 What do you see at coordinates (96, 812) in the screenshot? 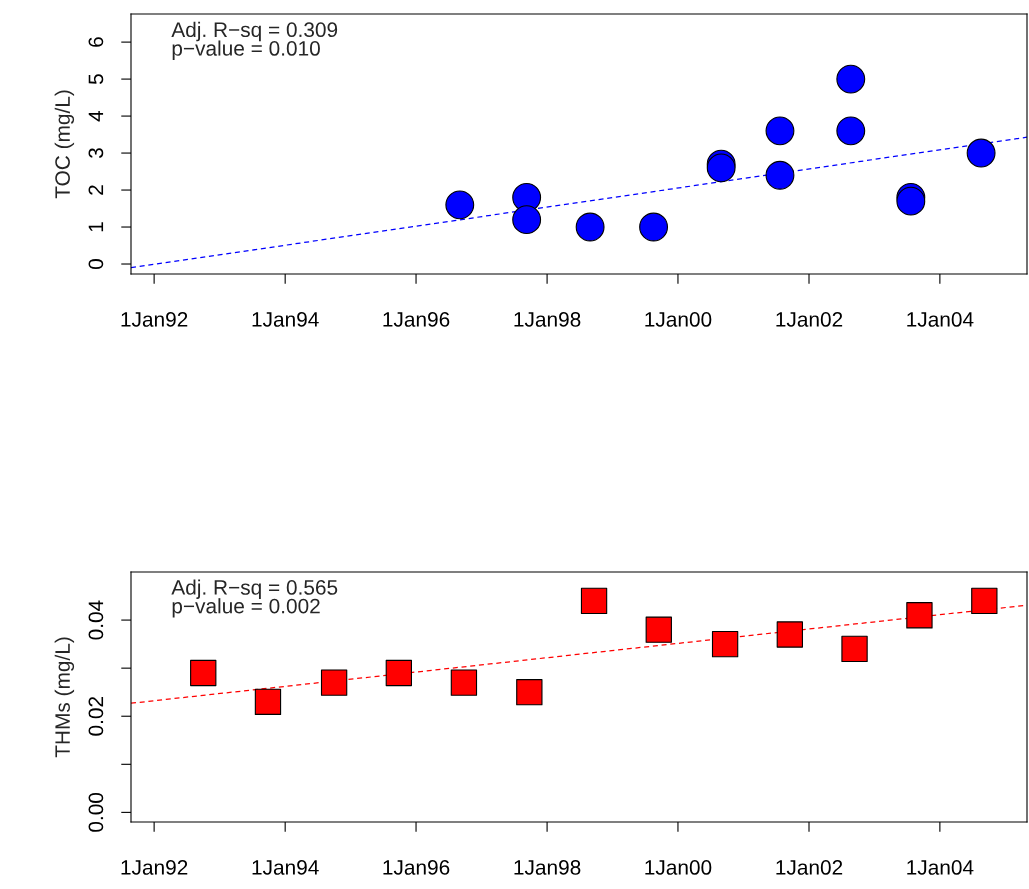
I see `y-tick-label: 0.00` at bounding box center [96, 812].